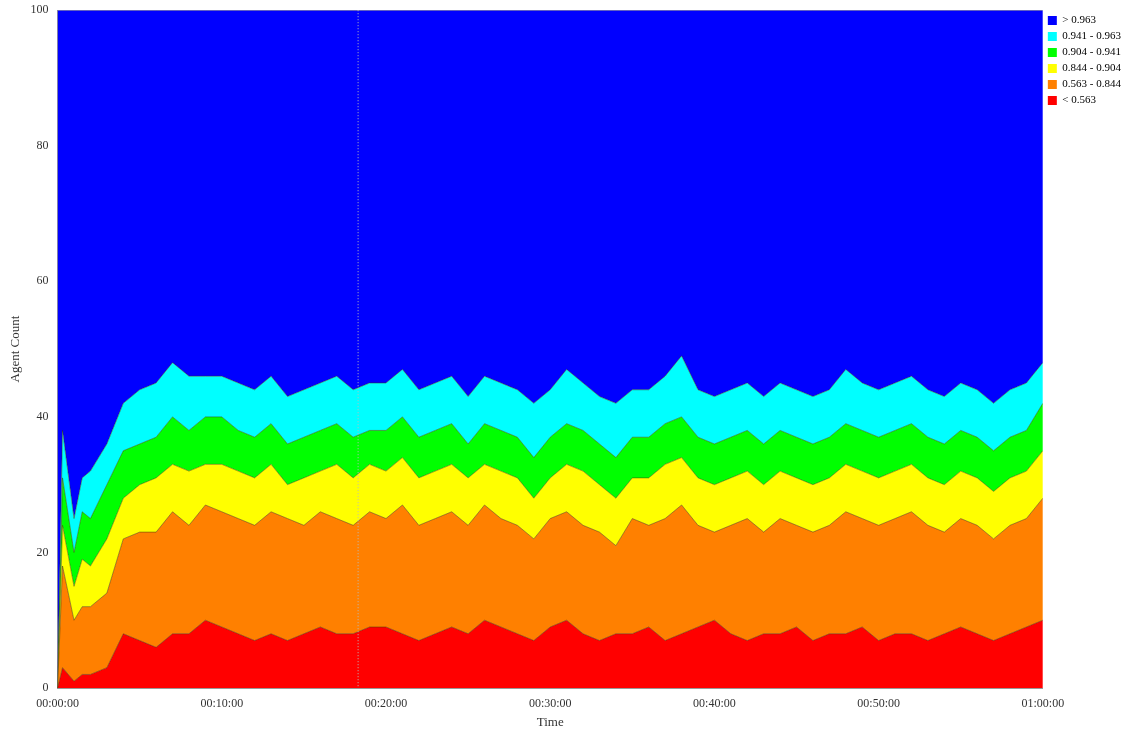 The height and width of the screenshot is (734, 1135). I want to click on y-axis-title: Agent Count, so click(15, 349).